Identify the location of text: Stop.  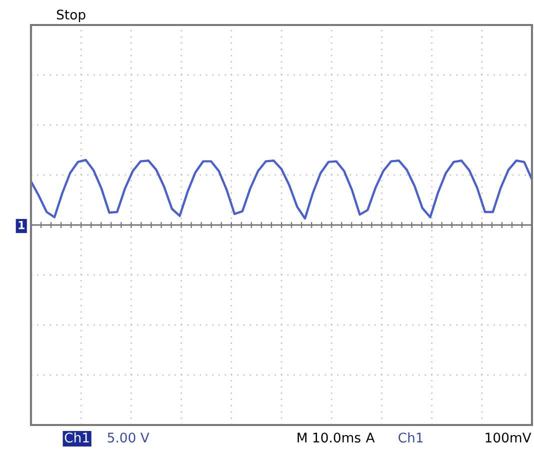
(71, 16).